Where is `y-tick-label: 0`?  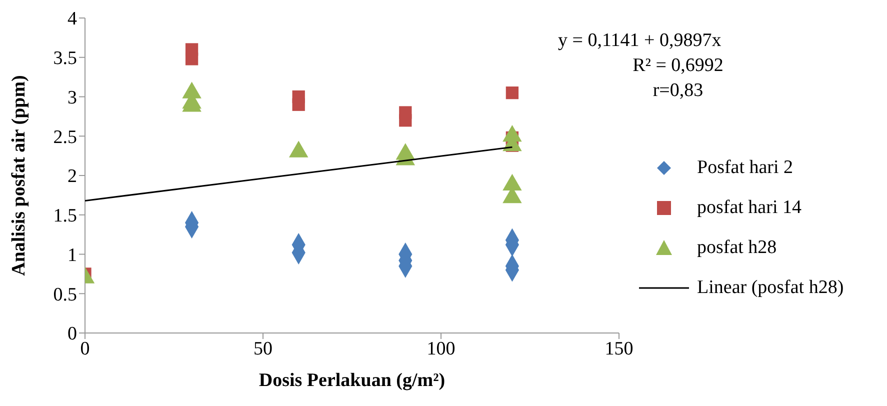
y-tick-label: 0 is located at coordinates (72, 334).